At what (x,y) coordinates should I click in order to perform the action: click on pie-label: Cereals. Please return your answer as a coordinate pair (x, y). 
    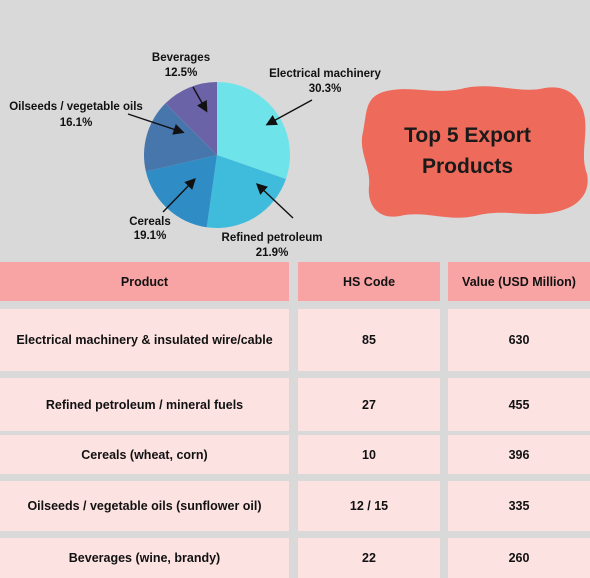
    Looking at the image, I should click on (150, 222).